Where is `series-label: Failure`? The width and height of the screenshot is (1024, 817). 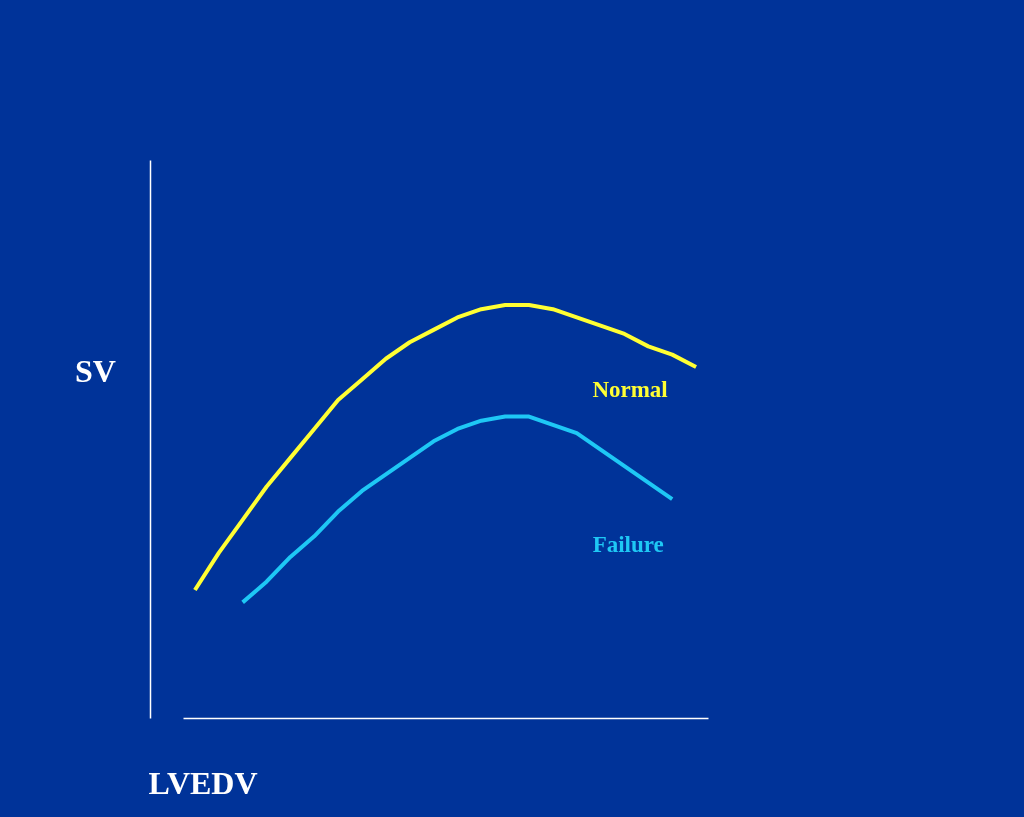
series-label: Failure is located at coordinates (628, 545).